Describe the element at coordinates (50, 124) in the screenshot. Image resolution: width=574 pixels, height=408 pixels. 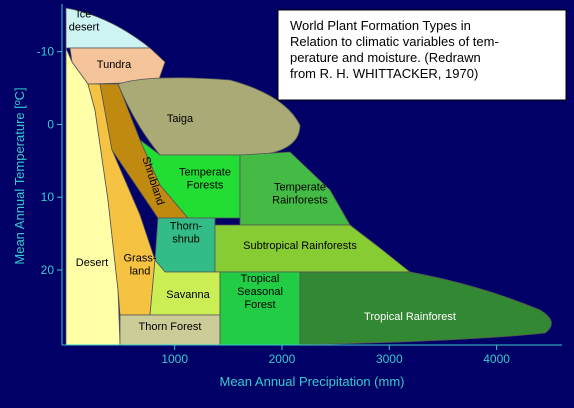
I see `y-tick-label: 0` at that location.